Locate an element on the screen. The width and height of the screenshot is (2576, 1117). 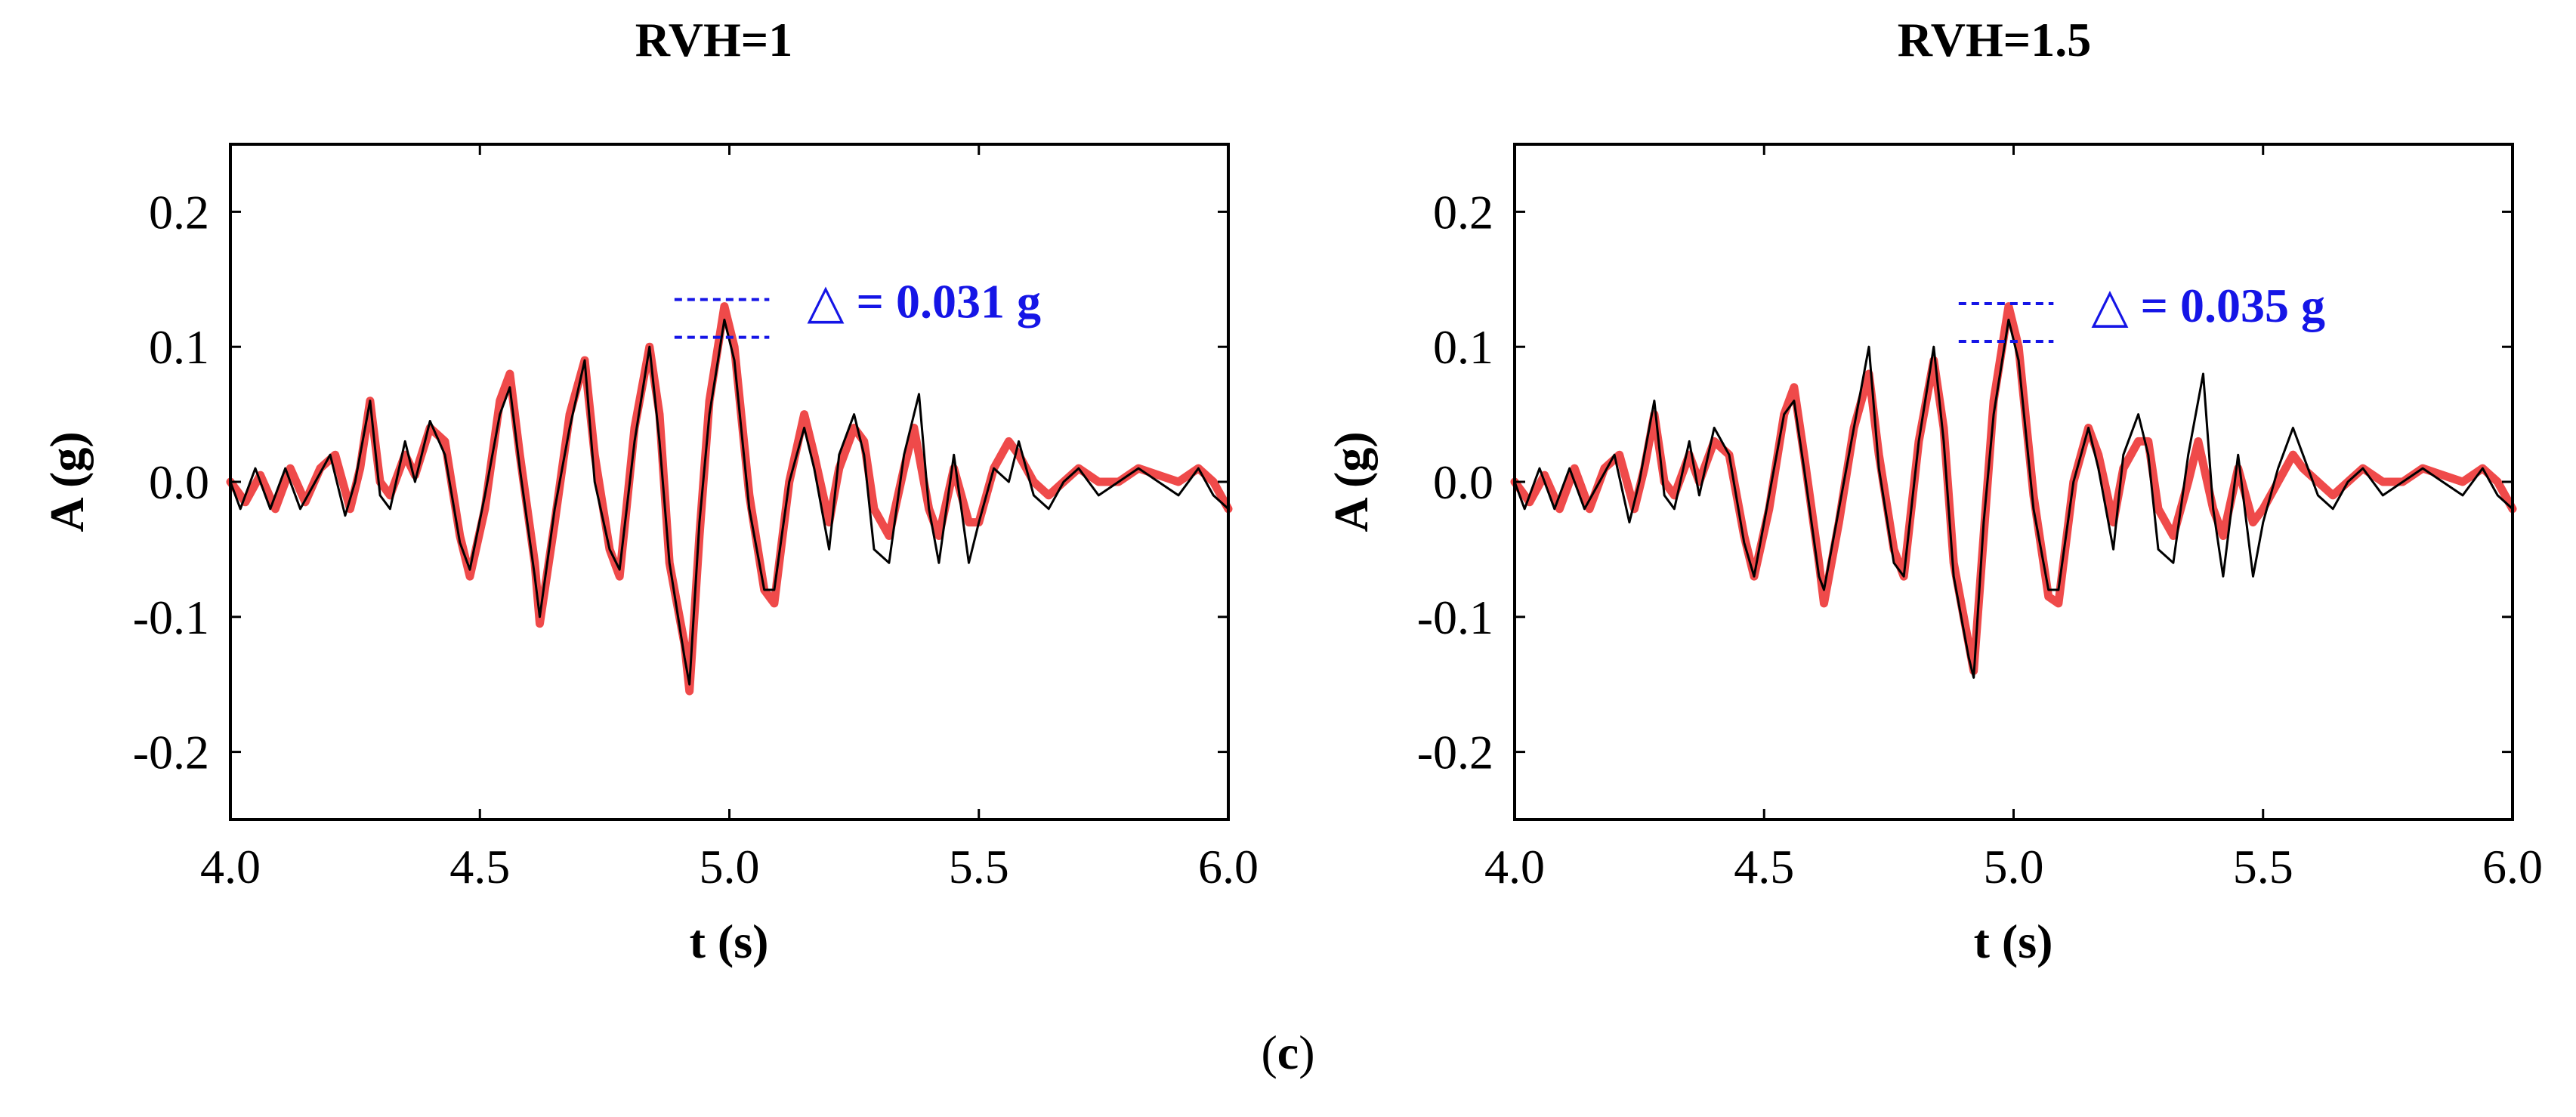
chart-title: RVH=1.5 is located at coordinates (1994, 39).